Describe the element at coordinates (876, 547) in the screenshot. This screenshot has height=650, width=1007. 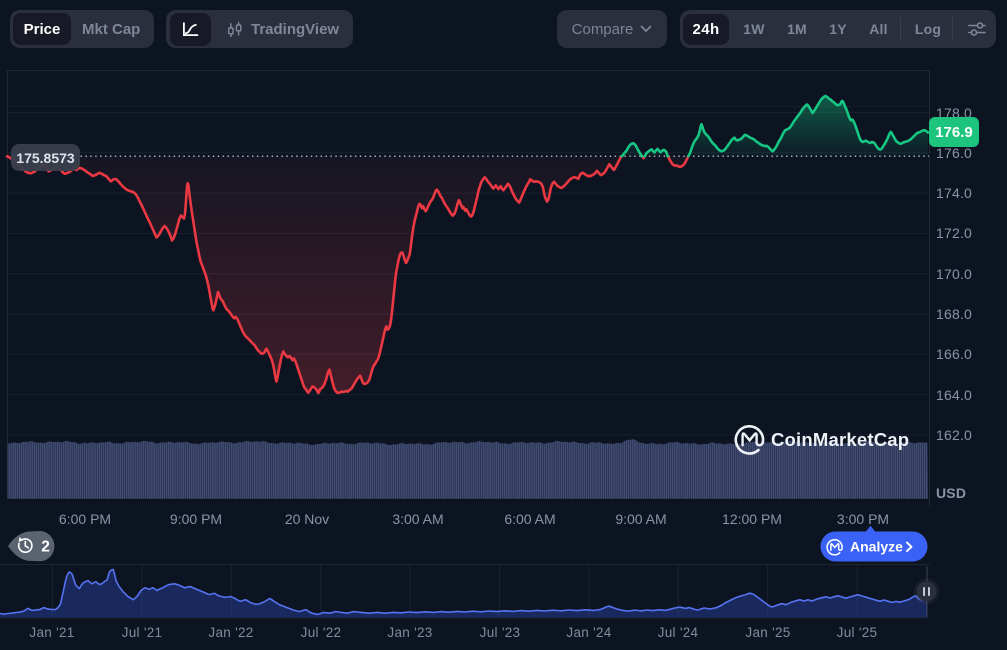
I see `svg-text: Analyze` at that location.